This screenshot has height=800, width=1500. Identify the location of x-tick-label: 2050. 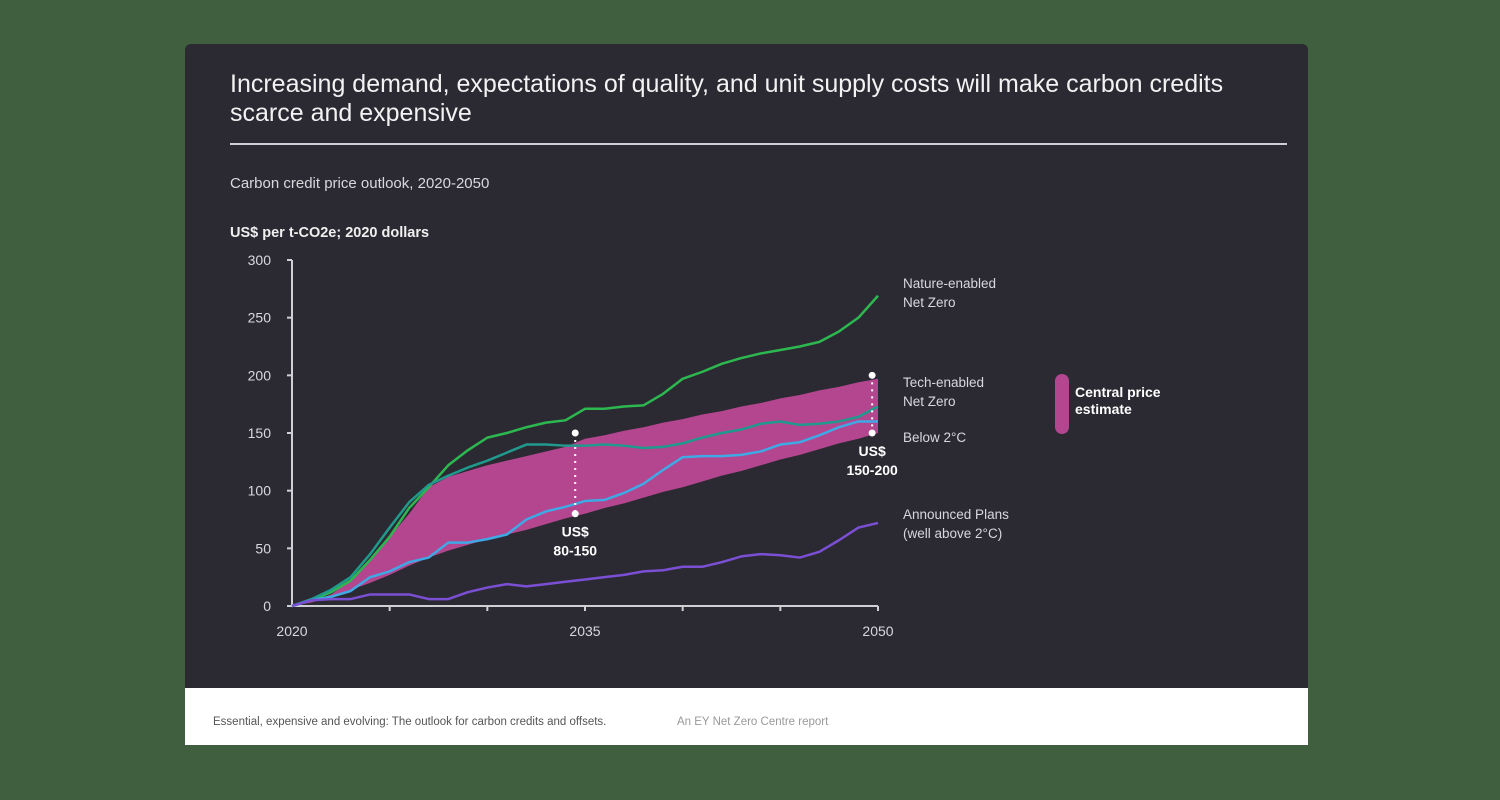
(877, 631).